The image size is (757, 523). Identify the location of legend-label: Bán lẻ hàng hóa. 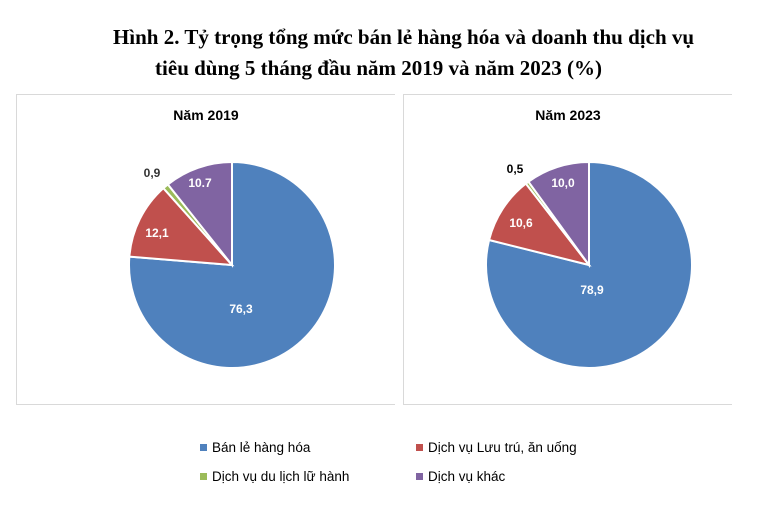
(261, 447).